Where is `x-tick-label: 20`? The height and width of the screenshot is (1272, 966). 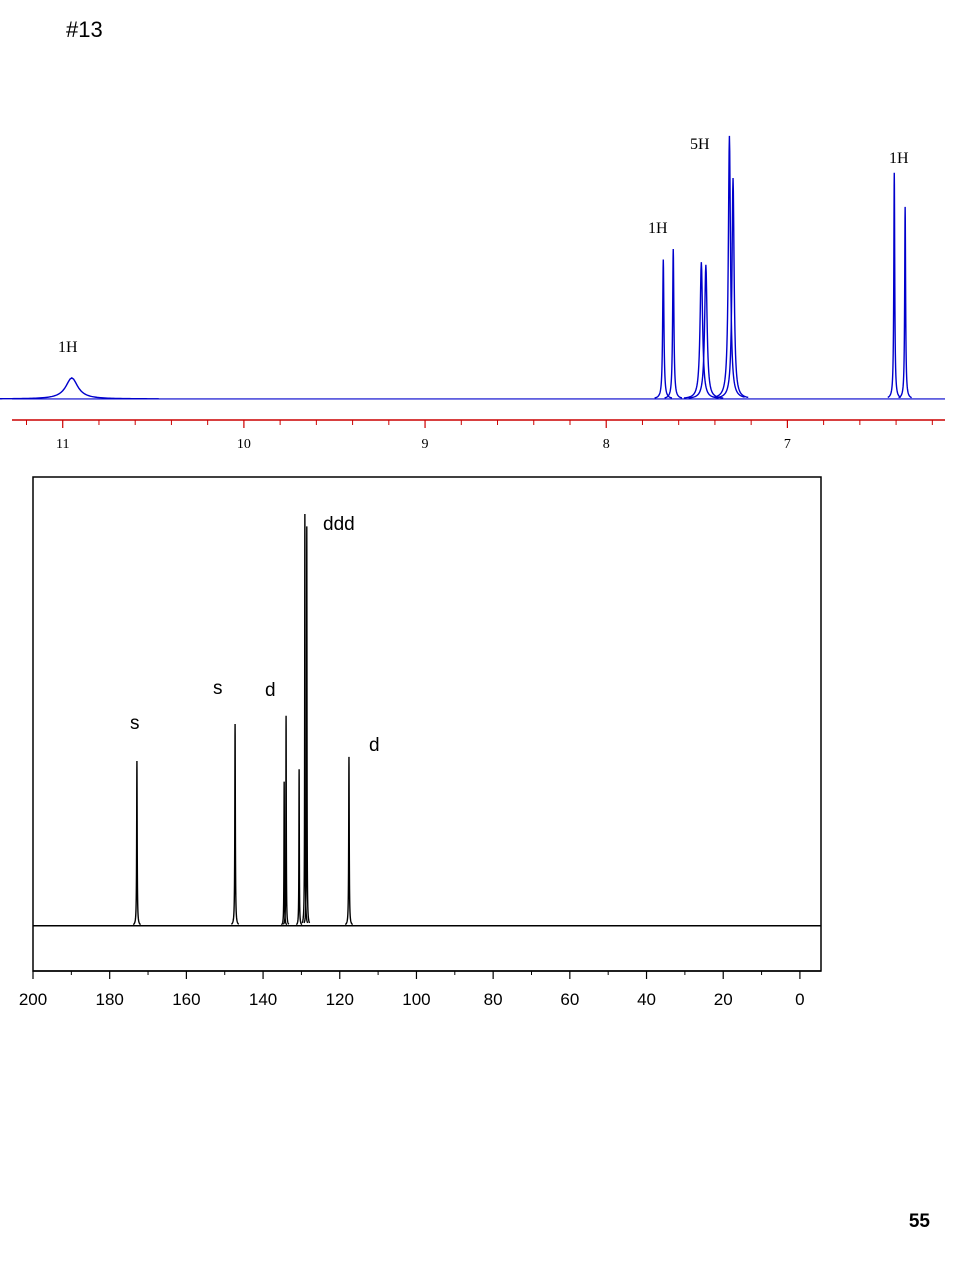
x-tick-label: 20 is located at coordinates (723, 999).